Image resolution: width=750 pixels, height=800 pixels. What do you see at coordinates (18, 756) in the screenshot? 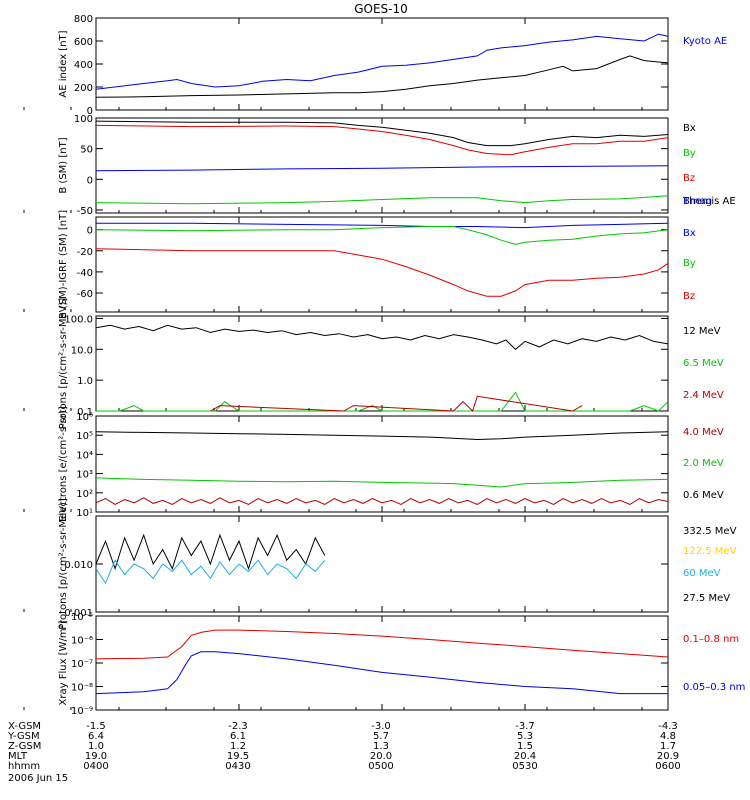
I see `footer-row-label: MLT` at bounding box center [18, 756].